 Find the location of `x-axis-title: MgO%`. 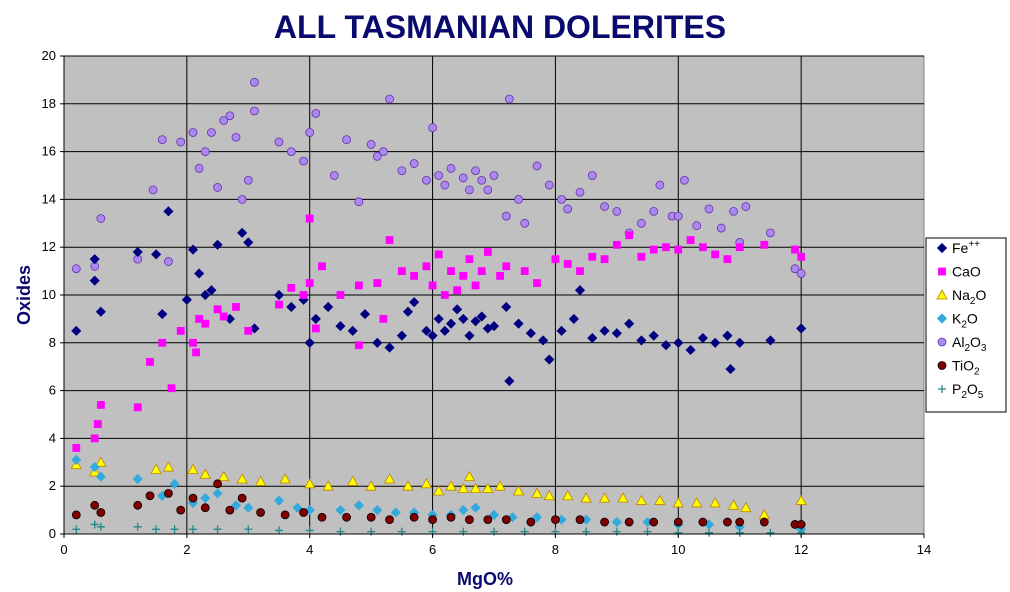

x-axis-title: MgO% is located at coordinates (485, 579).